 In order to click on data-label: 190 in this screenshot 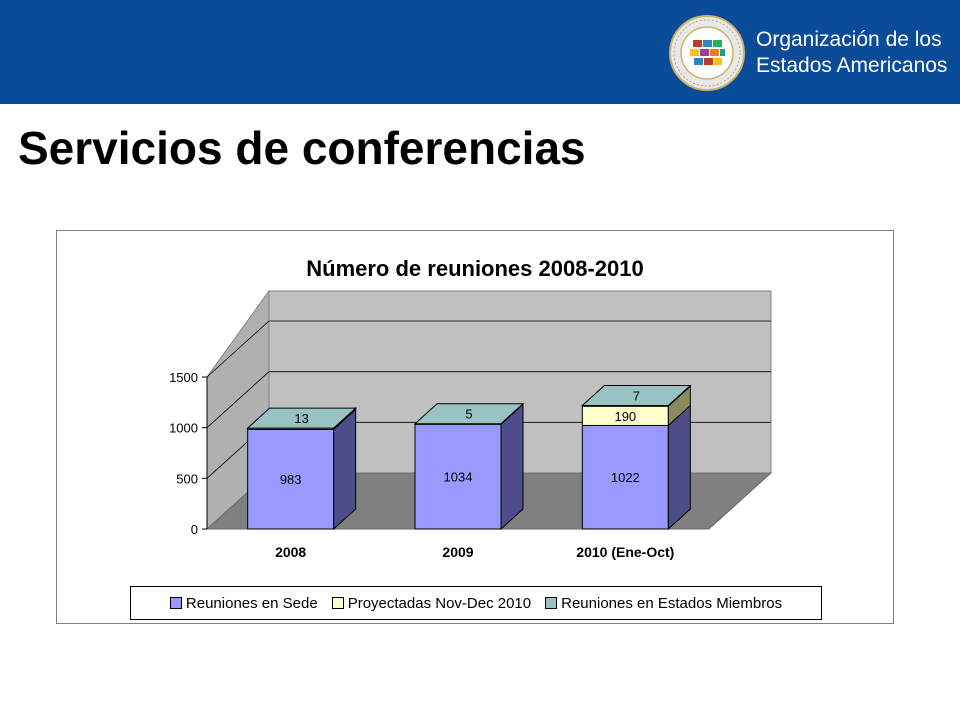, I will do `click(625, 416)`.